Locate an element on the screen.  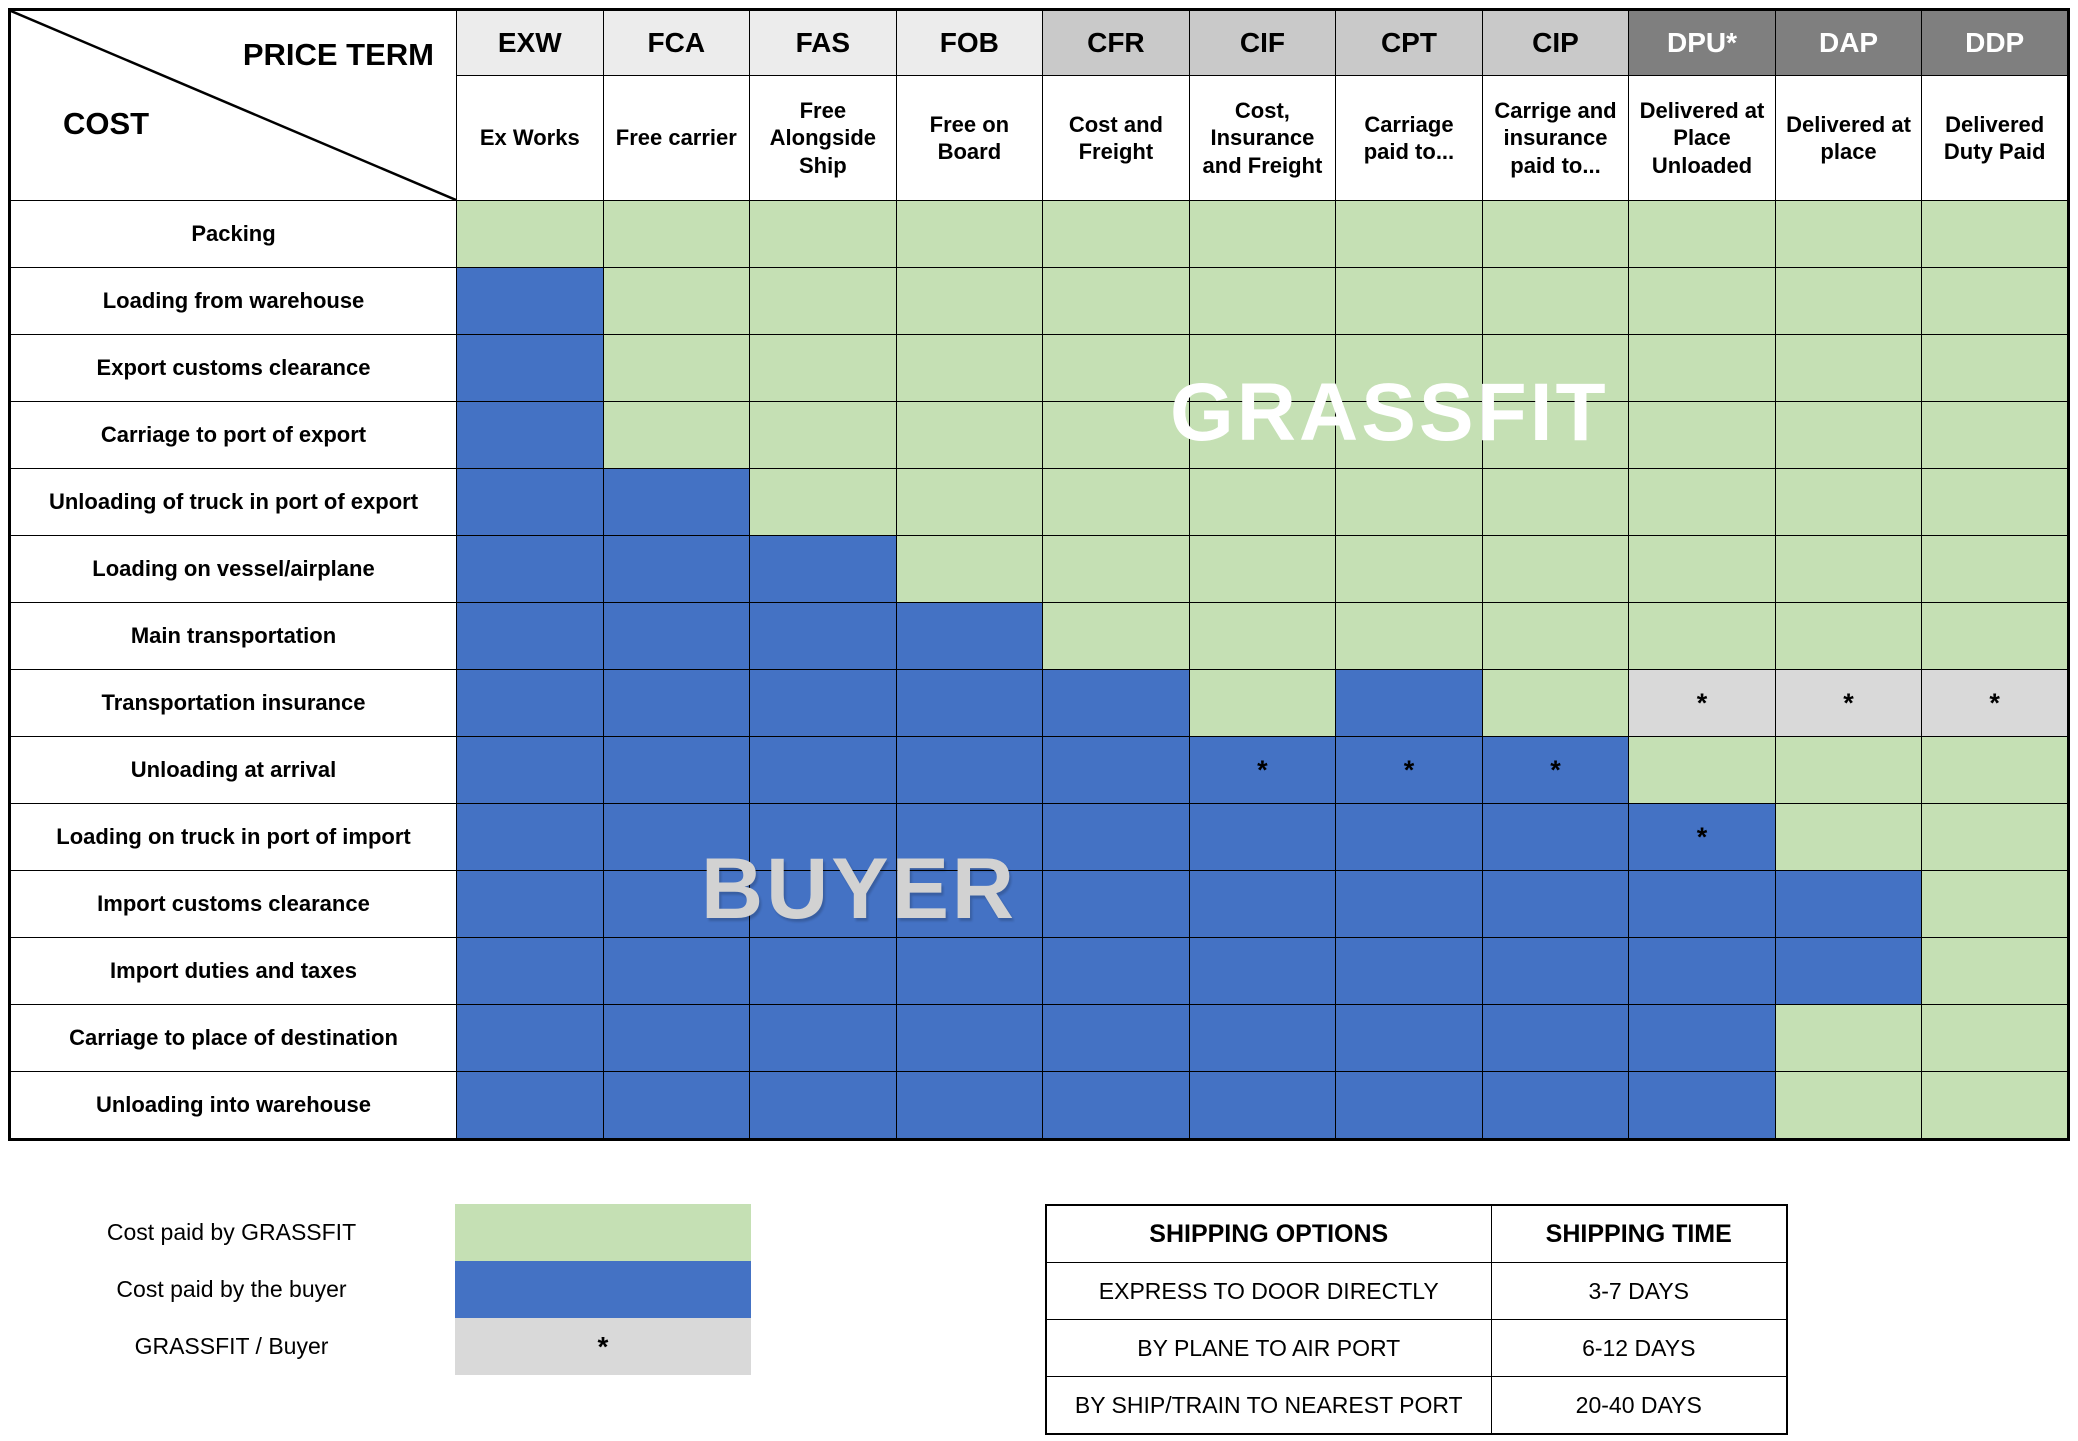
corner-cell: PRICE TERM COST is located at coordinates (233, 105).